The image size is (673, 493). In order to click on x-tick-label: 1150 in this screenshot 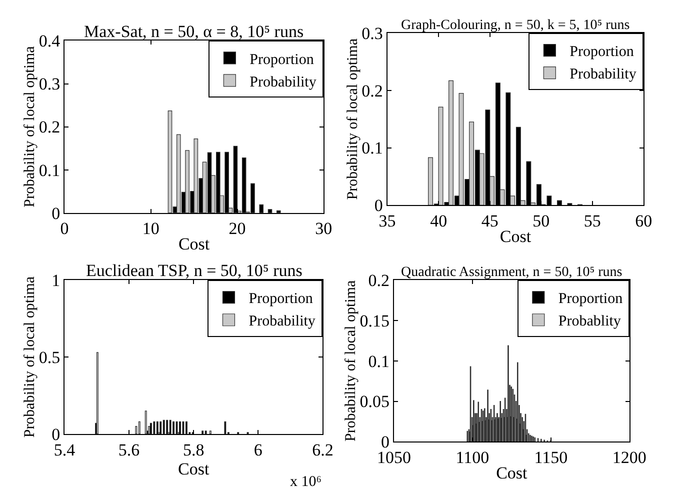, I will do `click(551, 458)`.